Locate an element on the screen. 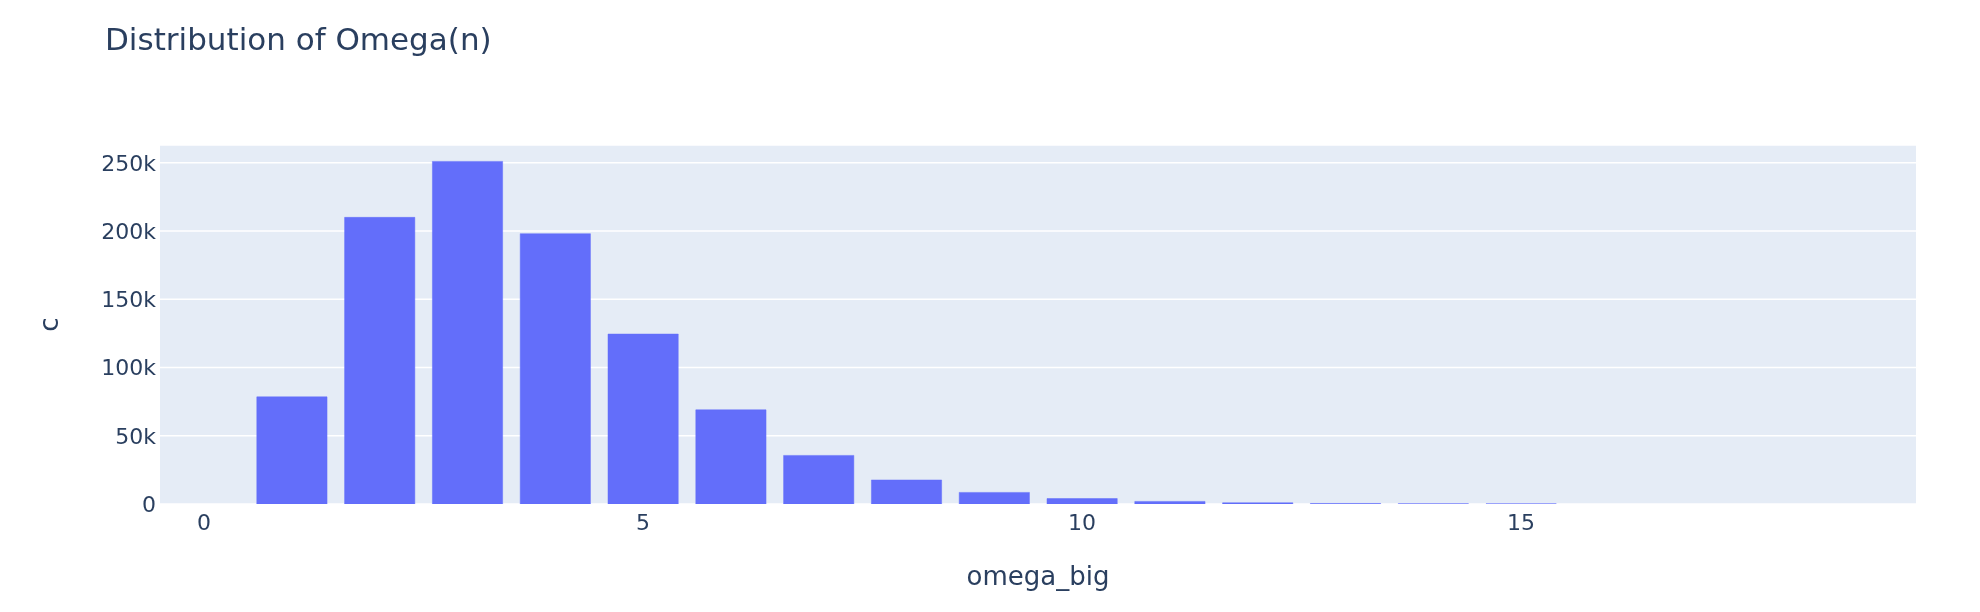  chart-title: Distribution of Omega(n) is located at coordinates (298, 39).